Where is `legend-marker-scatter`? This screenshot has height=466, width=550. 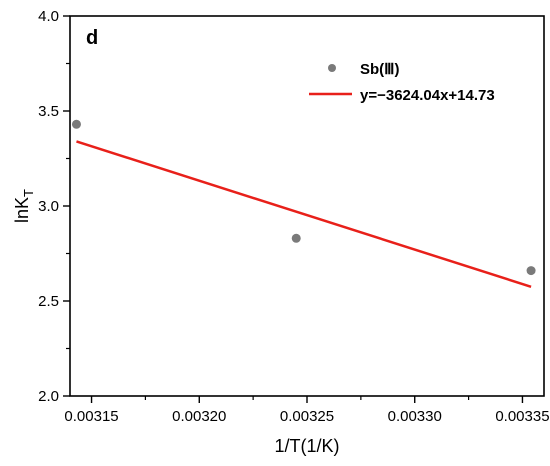
legend-marker-scatter is located at coordinates (332, 68).